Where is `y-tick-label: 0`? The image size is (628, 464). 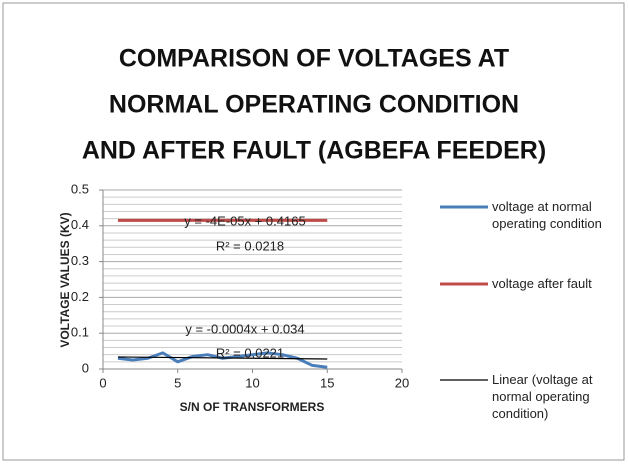 y-tick-label: 0 is located at coordinates (85, 367).